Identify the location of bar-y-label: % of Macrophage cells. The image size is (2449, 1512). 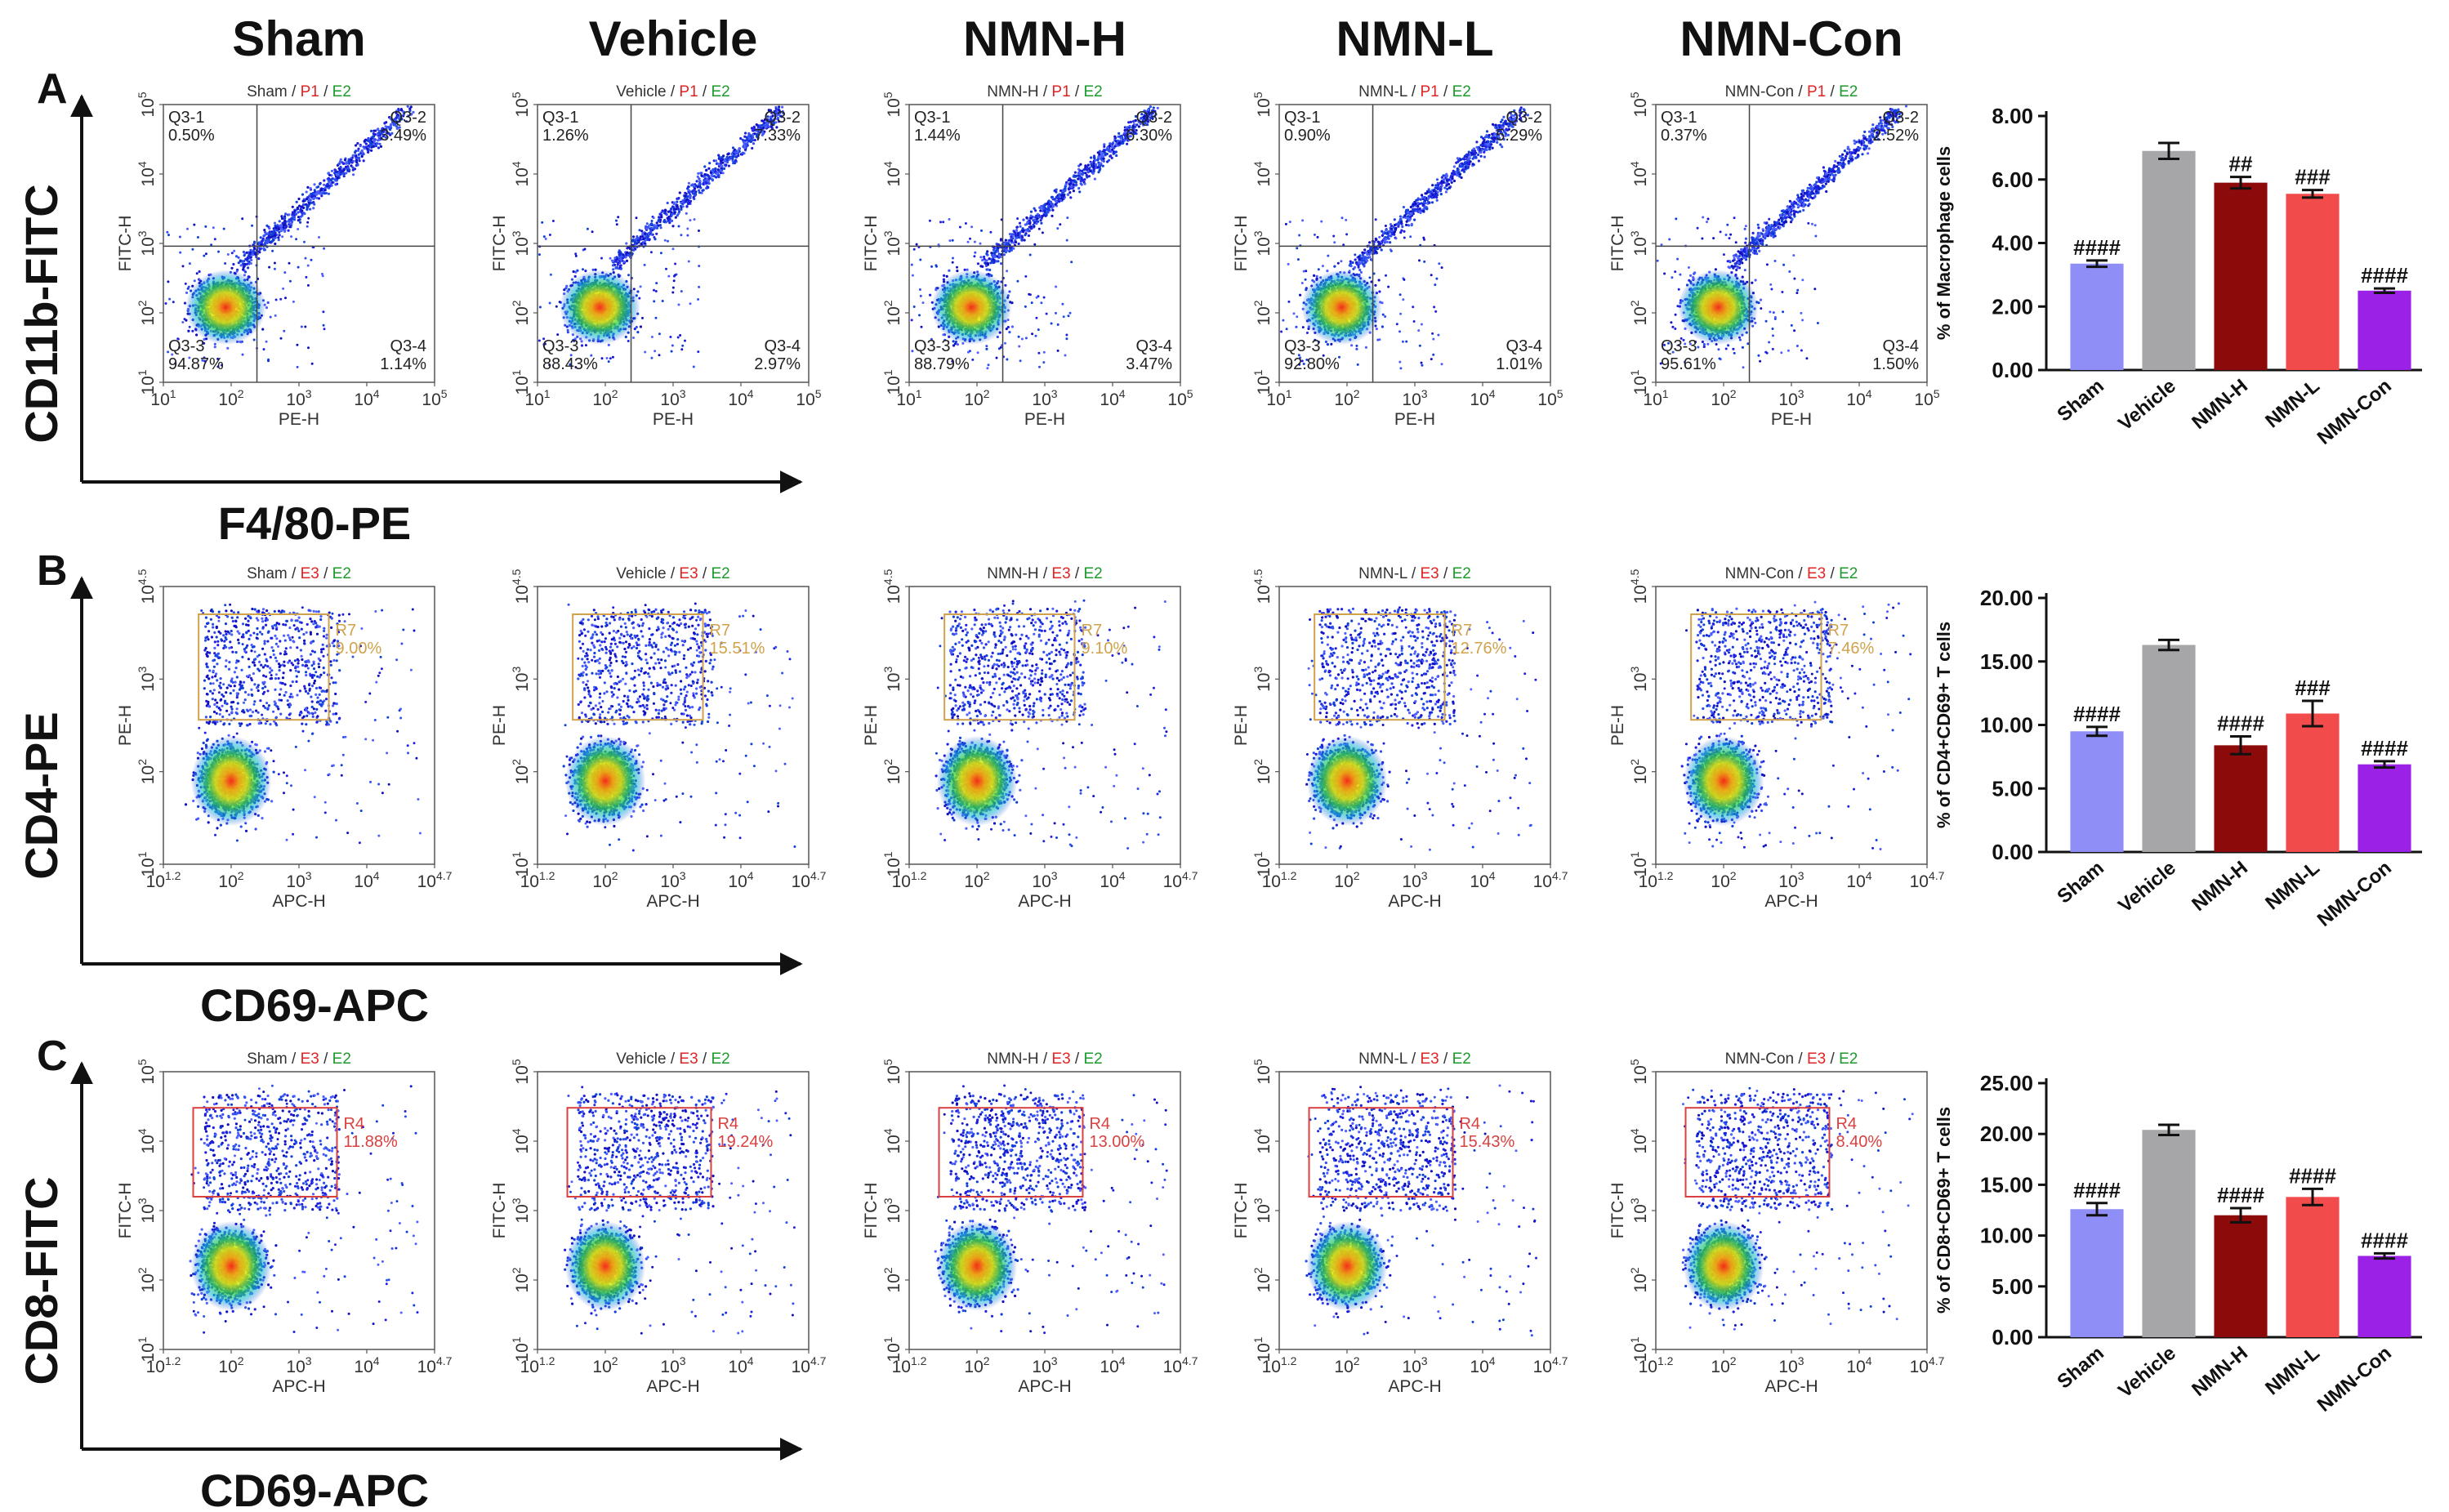
(1944, 243).